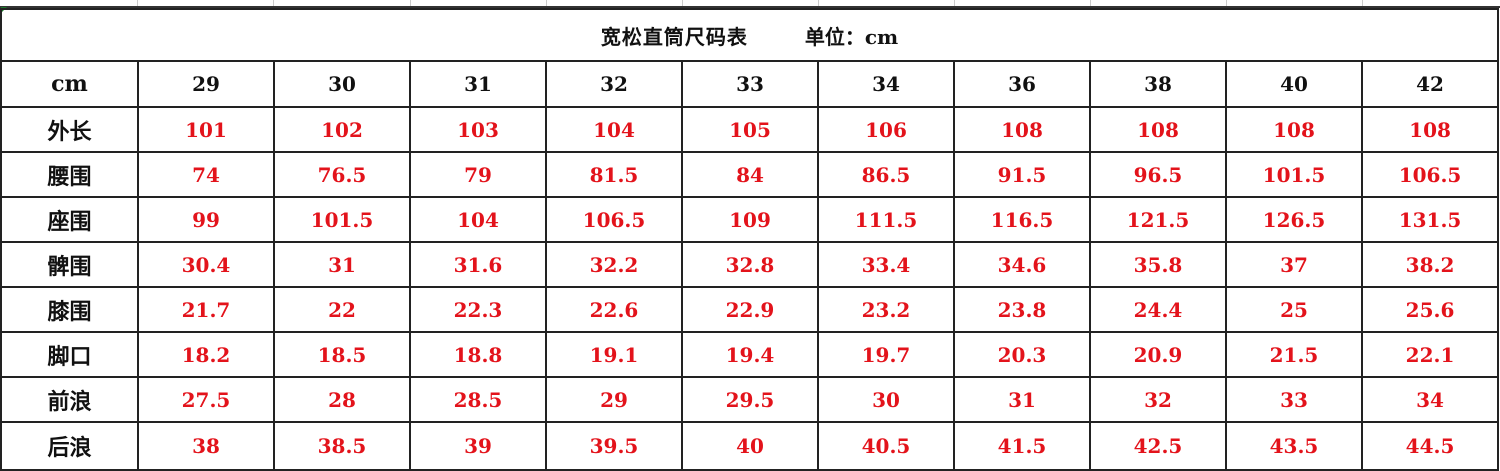 This screenshot has height=471, width=1500. Describe the element at coordinates (750, 264) in the screenshot. I see `value-cell: 32.8` at that location.